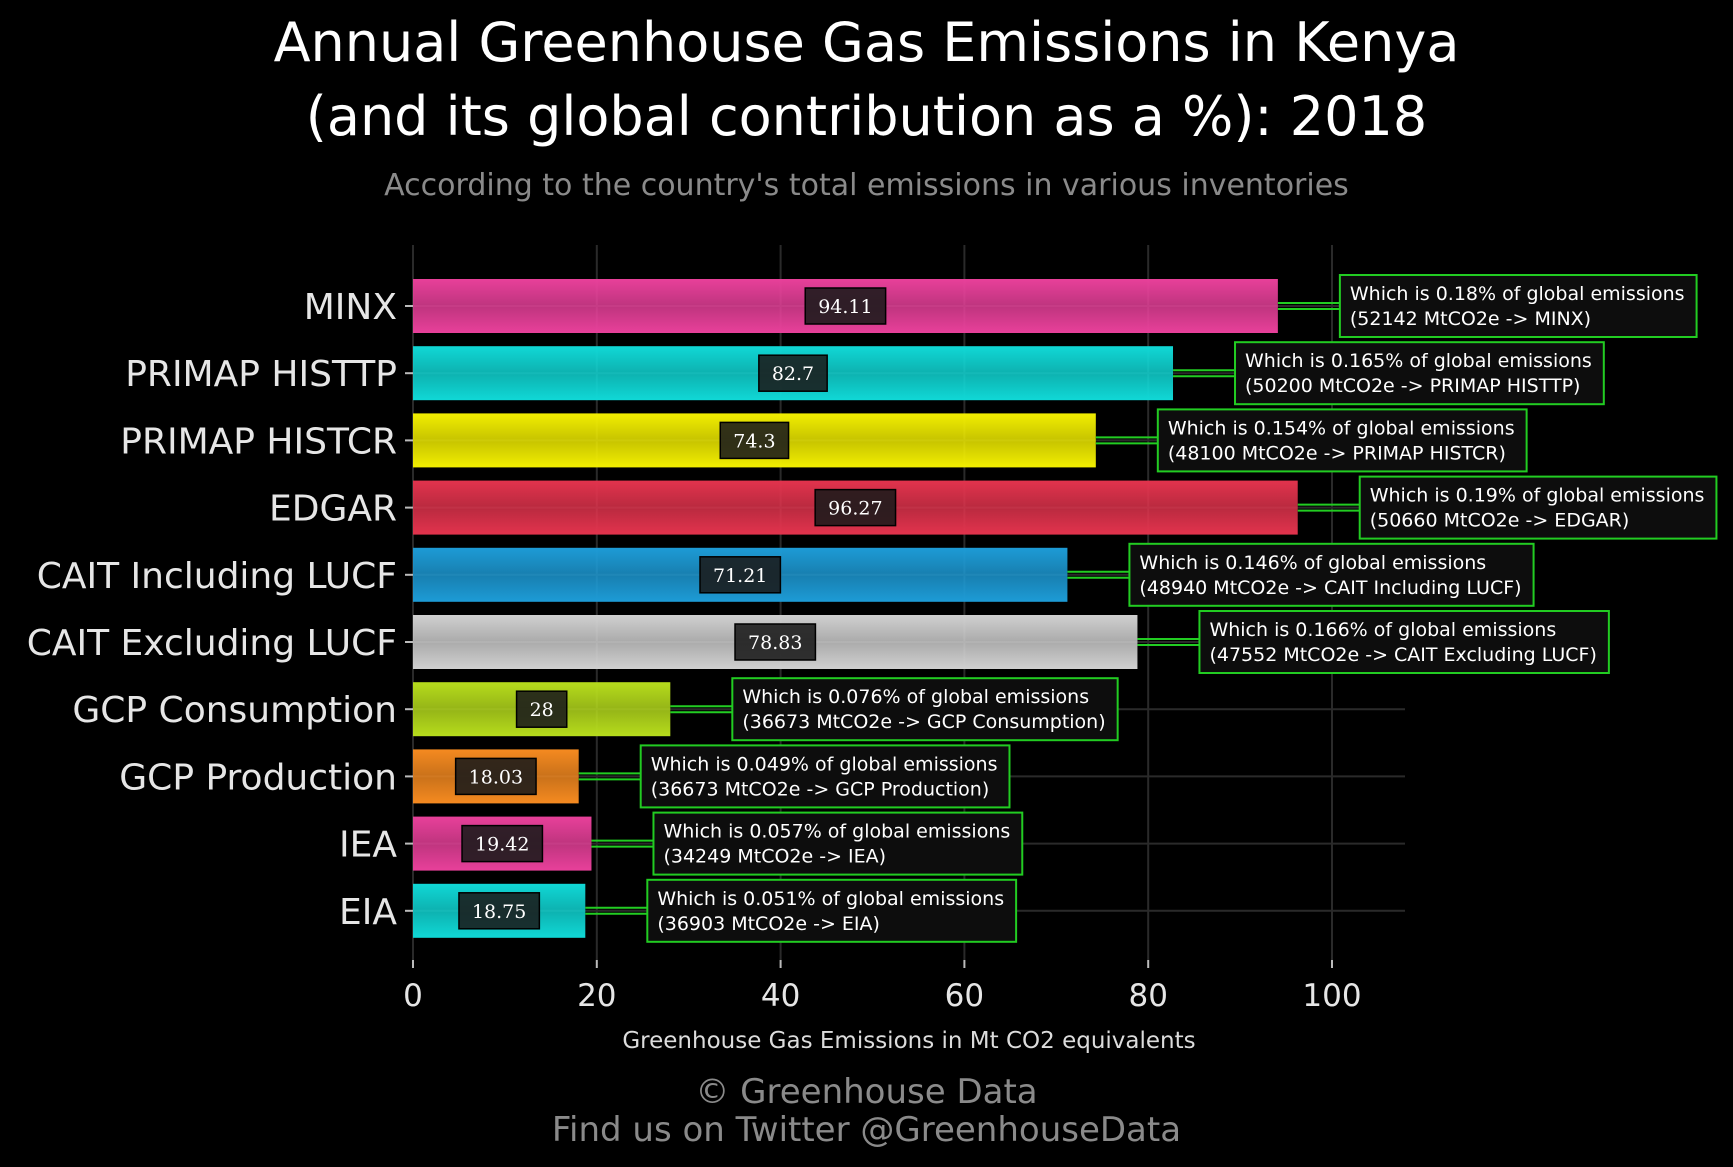  I want to click on annotation-line2: (50200 MtCO2e -> PRIMAP HISTTP), so click(1412, 386).